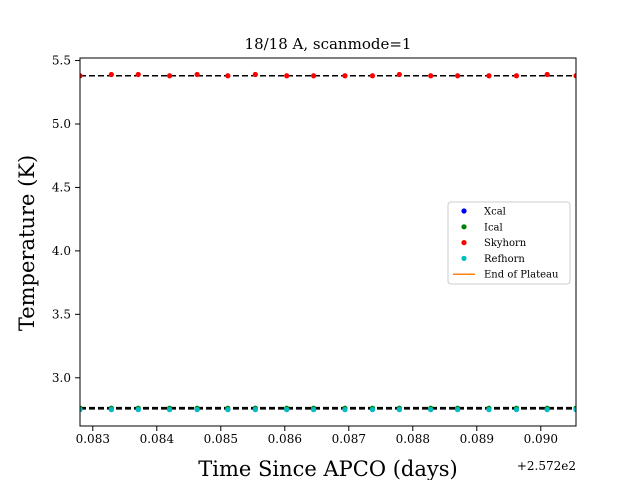  Describe the element at coordinates (61, 187) in the screenshot. I see `y-tick-label: 4.5` at that location.